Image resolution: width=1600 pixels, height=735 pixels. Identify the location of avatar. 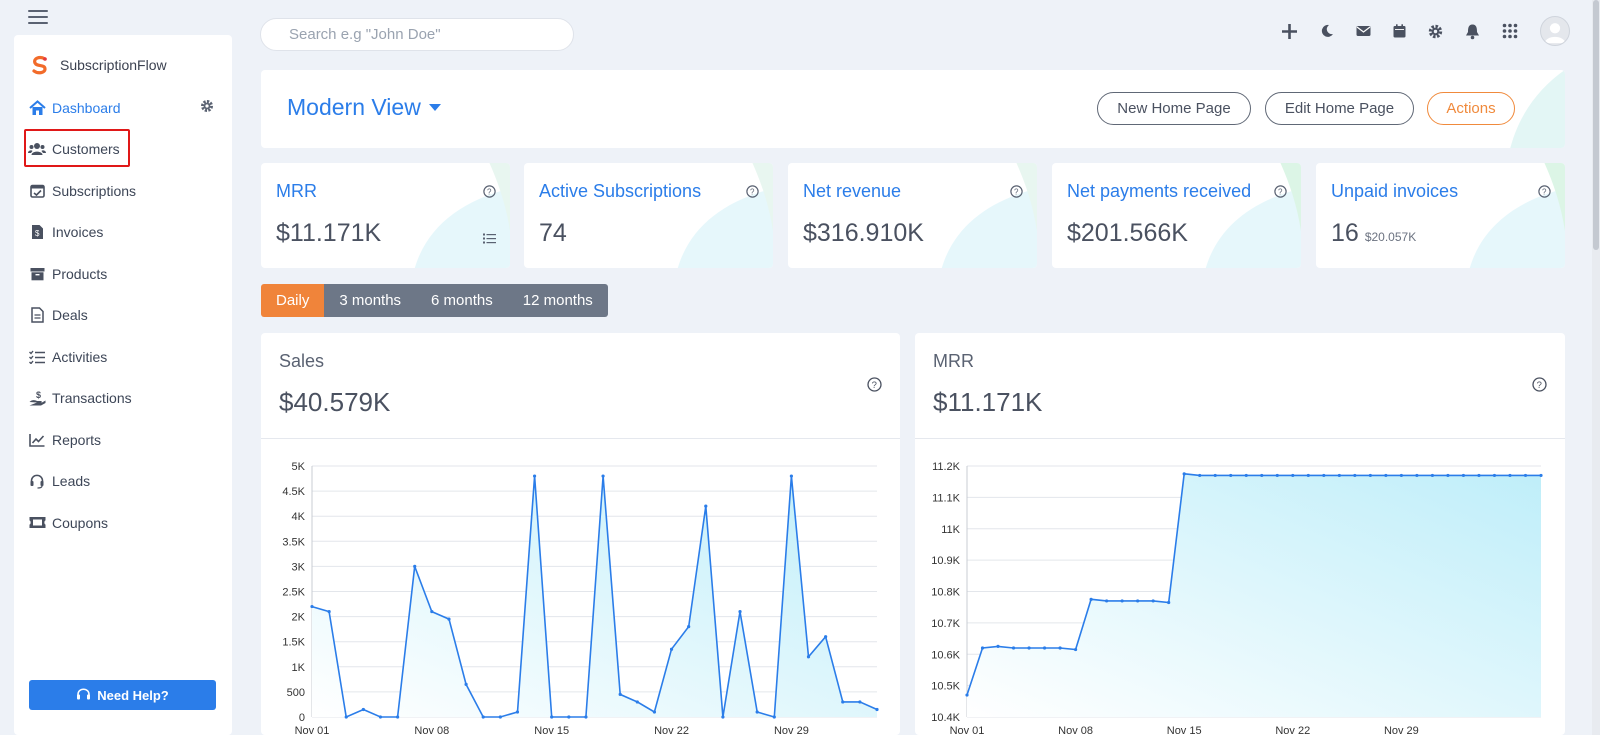
(1555, 31).